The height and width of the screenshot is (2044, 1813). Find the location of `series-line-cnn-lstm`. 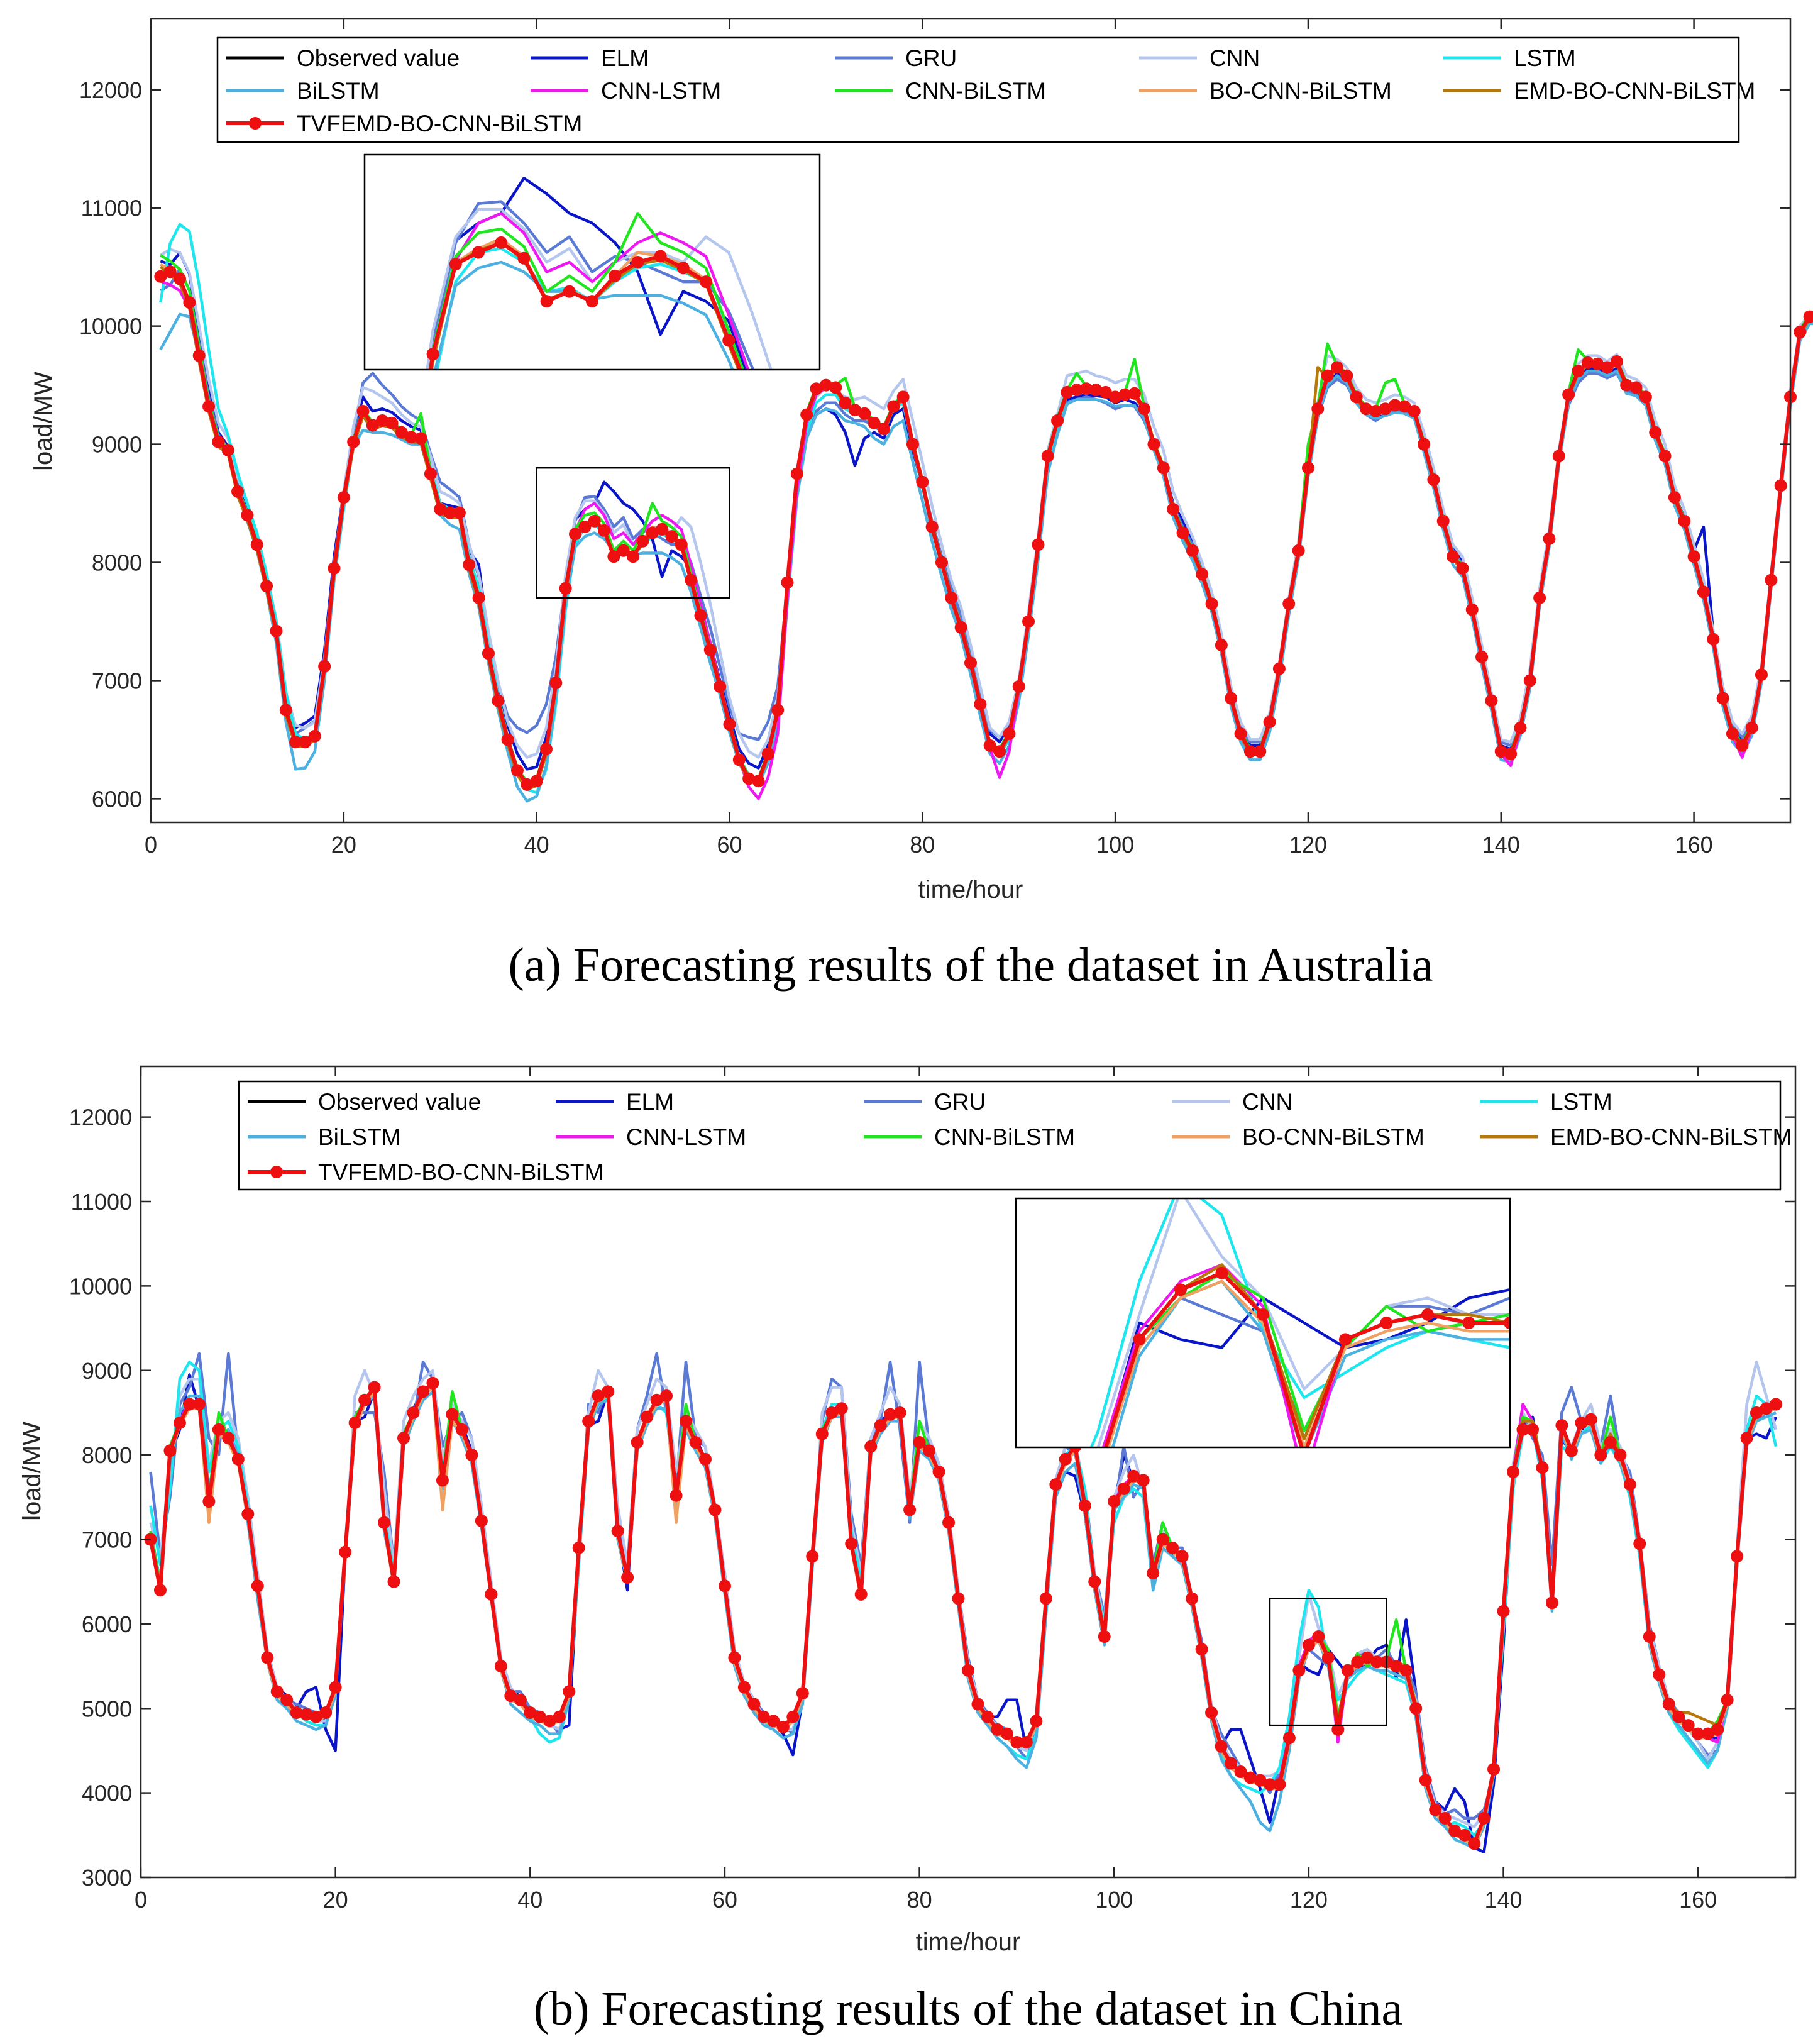

series-line-cnn-lstm is located at coordinates (589, 291).